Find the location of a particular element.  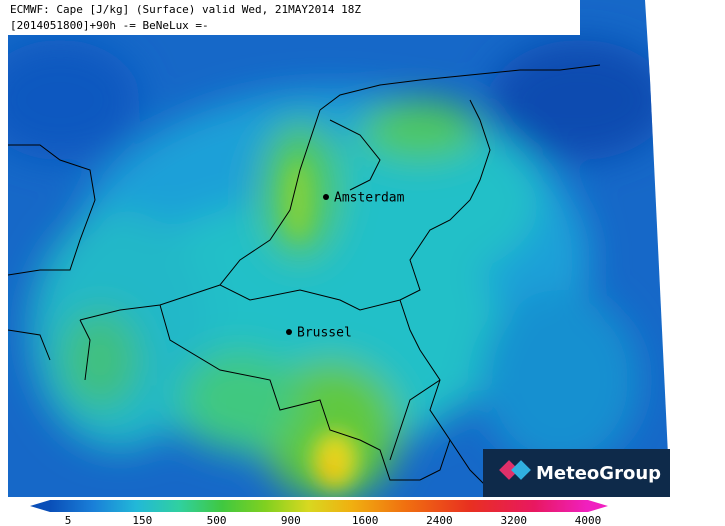

header-line: [2014051800]+90h -= BeNeLux =- is located at coordinates (109, 25).